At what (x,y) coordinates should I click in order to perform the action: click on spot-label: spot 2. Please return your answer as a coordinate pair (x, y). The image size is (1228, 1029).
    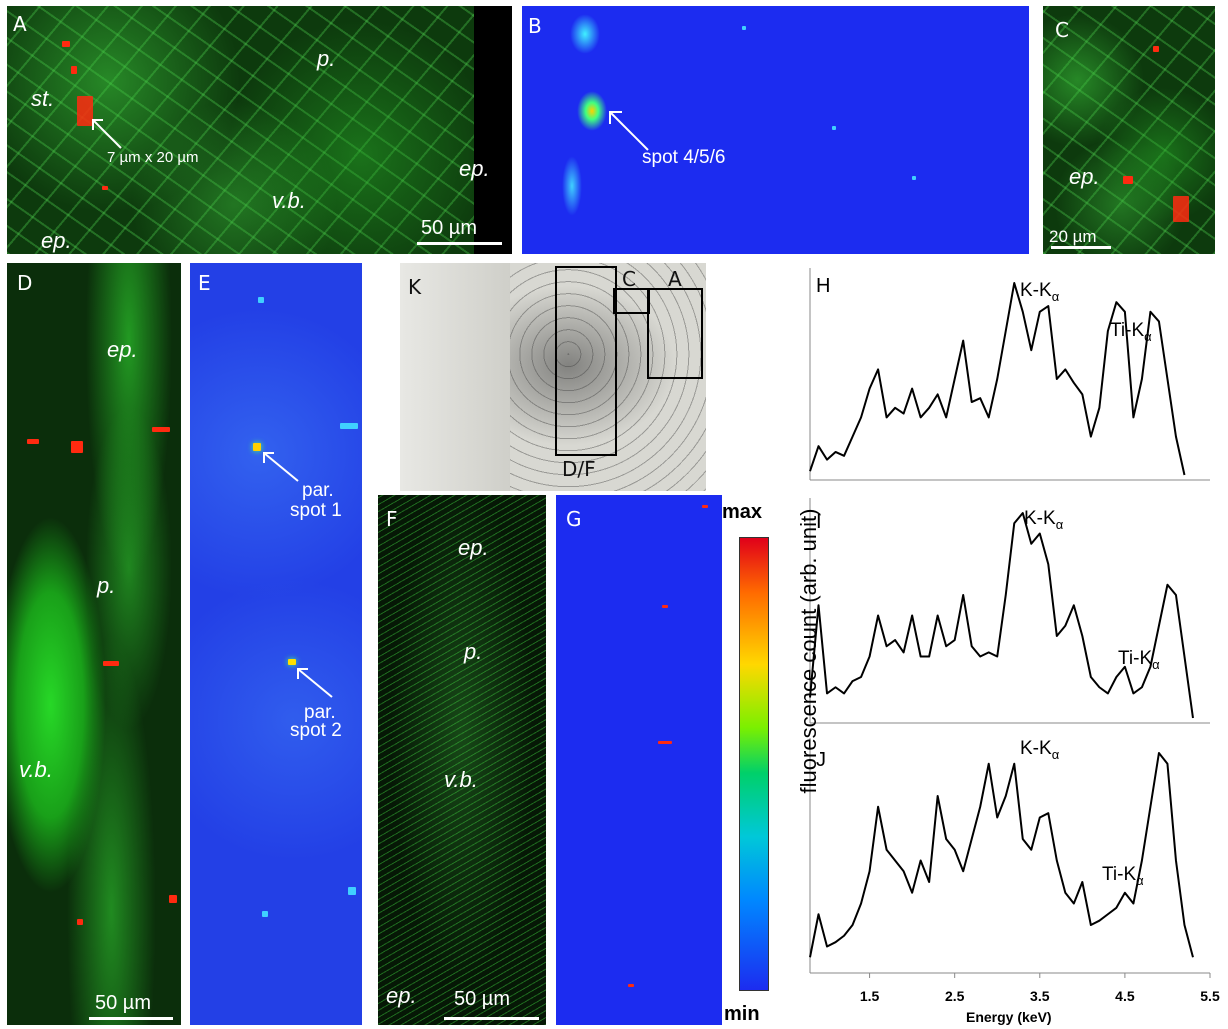
    Looking at the image, I should click on (316, 730).